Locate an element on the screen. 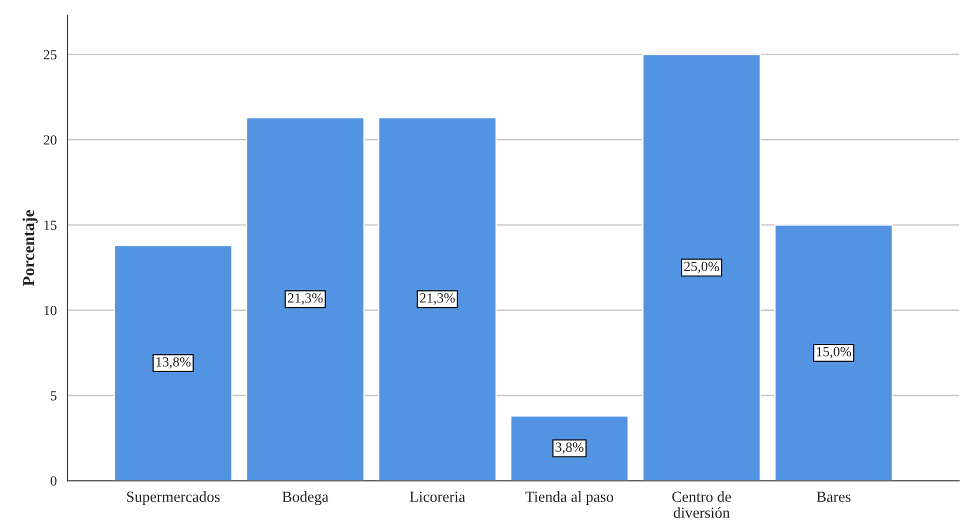  data-label: 13,8% is located at coordinates (173, 363).